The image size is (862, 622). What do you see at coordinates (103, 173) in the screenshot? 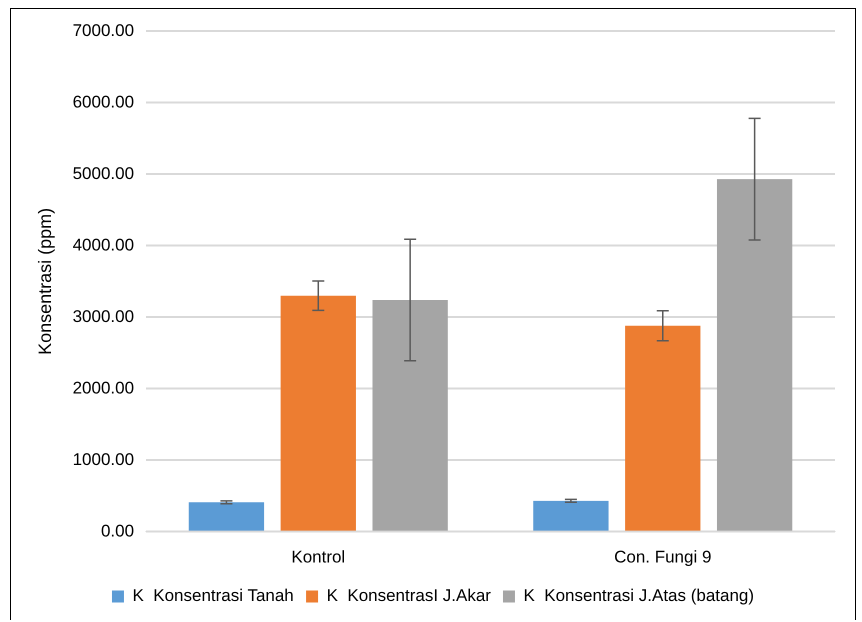
I see `y-tick-label: 5000.00` at bounding box center [103, 173].